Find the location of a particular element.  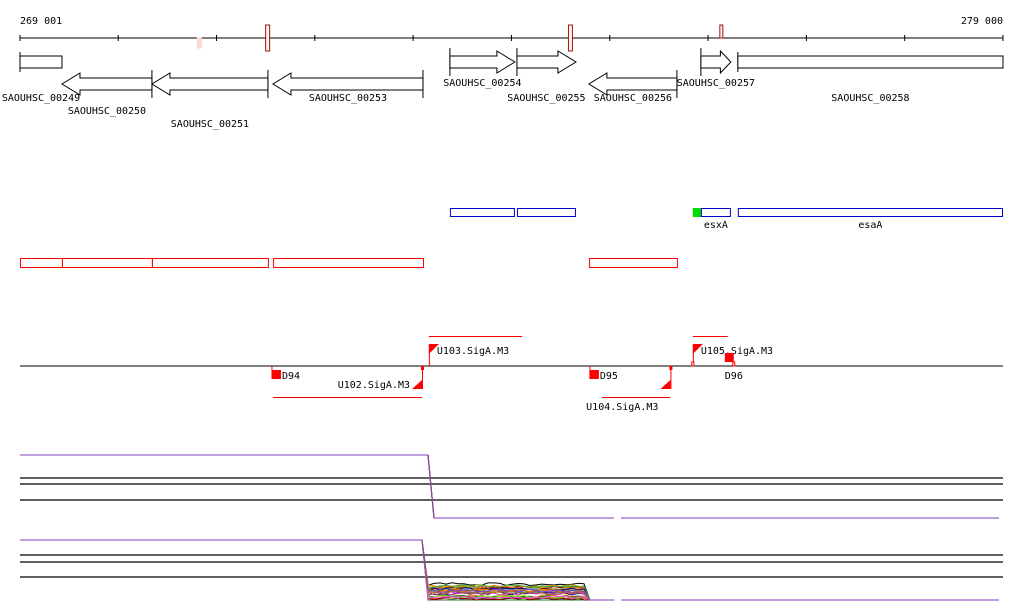

red-feature-track is located at coordinates (349, 263).